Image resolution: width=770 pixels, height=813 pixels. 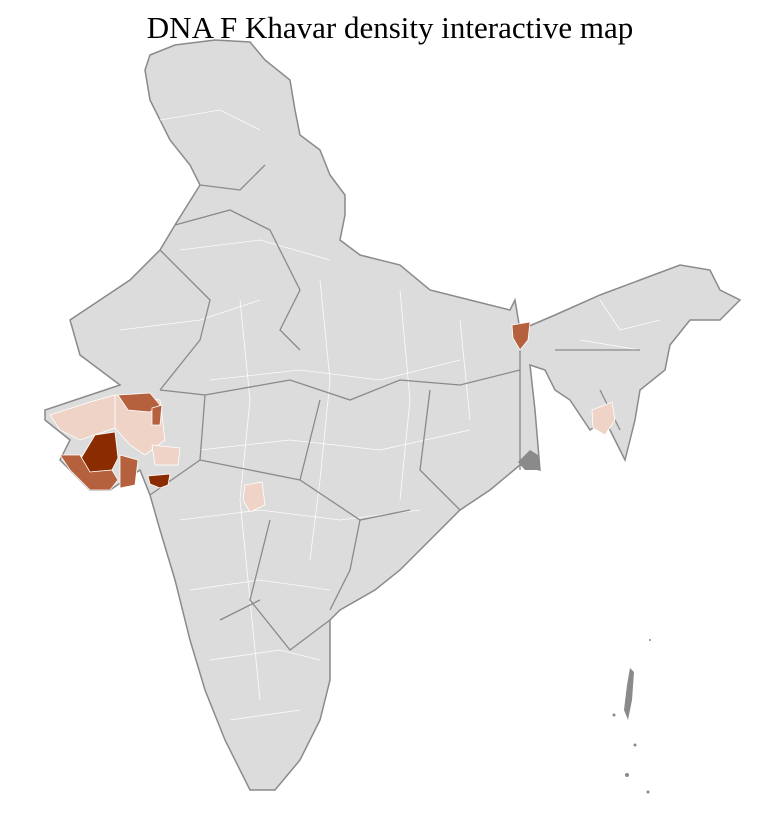 I want to click on andaman-nicobar-islands, so click(x=631, y=716).